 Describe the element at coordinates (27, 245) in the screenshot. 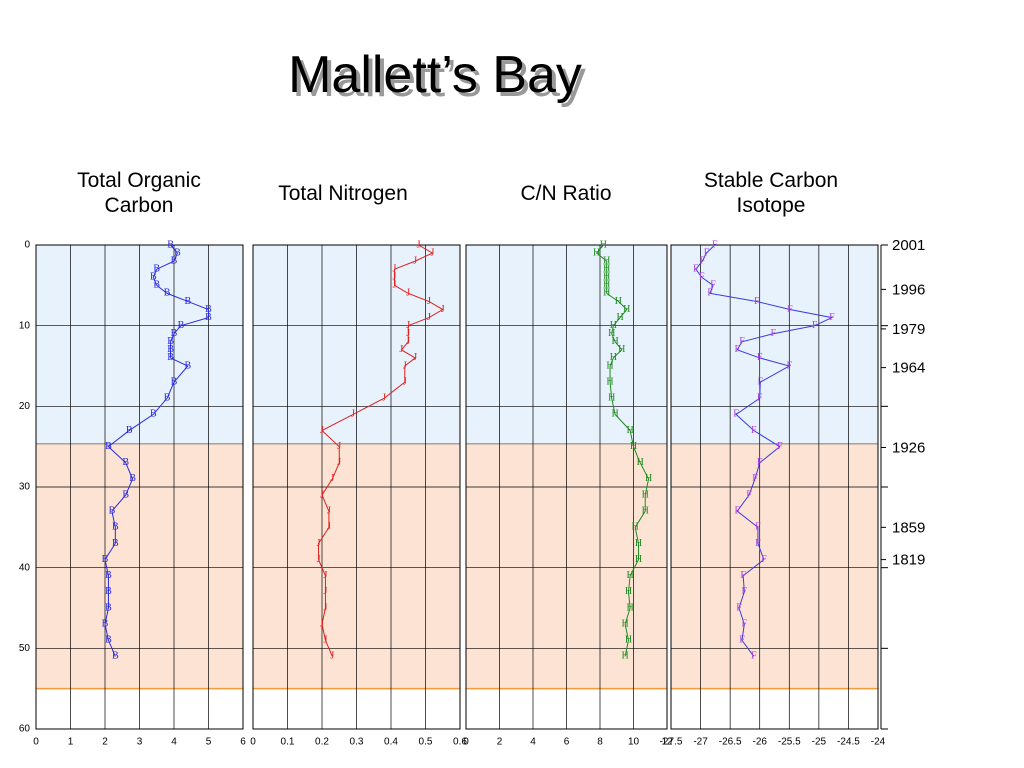

I see `y-tick-label: 0` at that location.